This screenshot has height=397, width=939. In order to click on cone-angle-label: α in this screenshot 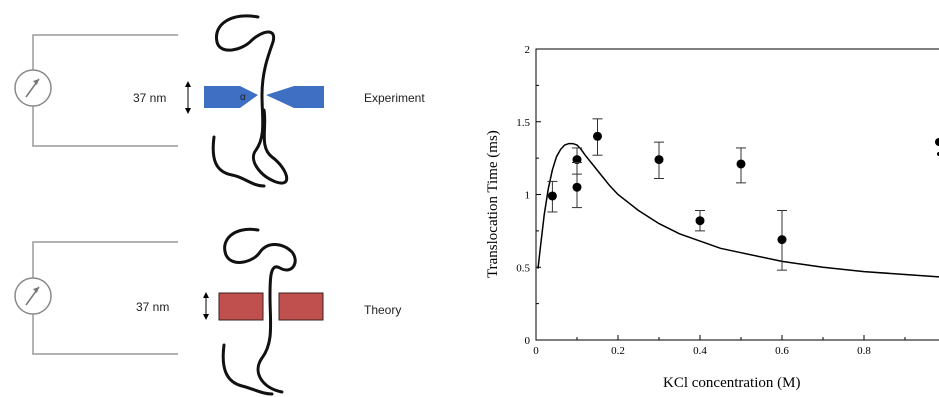, I will do `click(243, 97)`.